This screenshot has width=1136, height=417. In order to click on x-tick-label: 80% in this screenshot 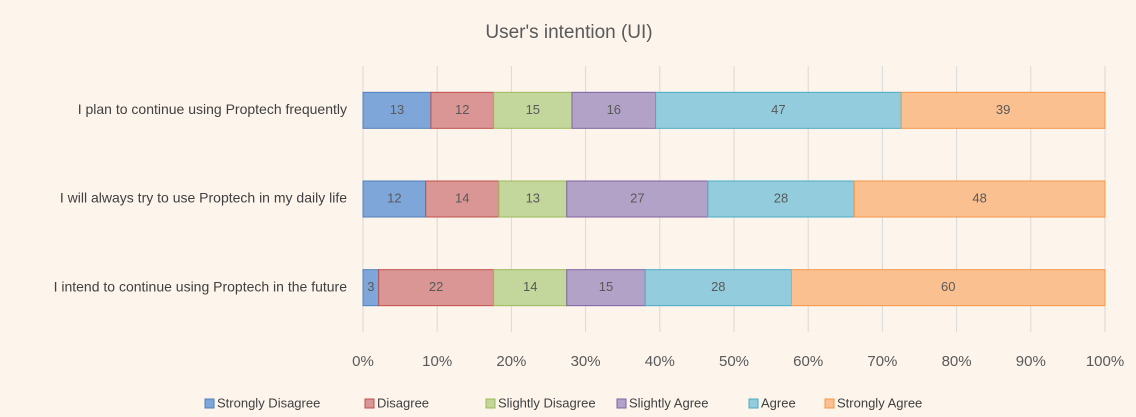, I will do `click(957, 361)`.